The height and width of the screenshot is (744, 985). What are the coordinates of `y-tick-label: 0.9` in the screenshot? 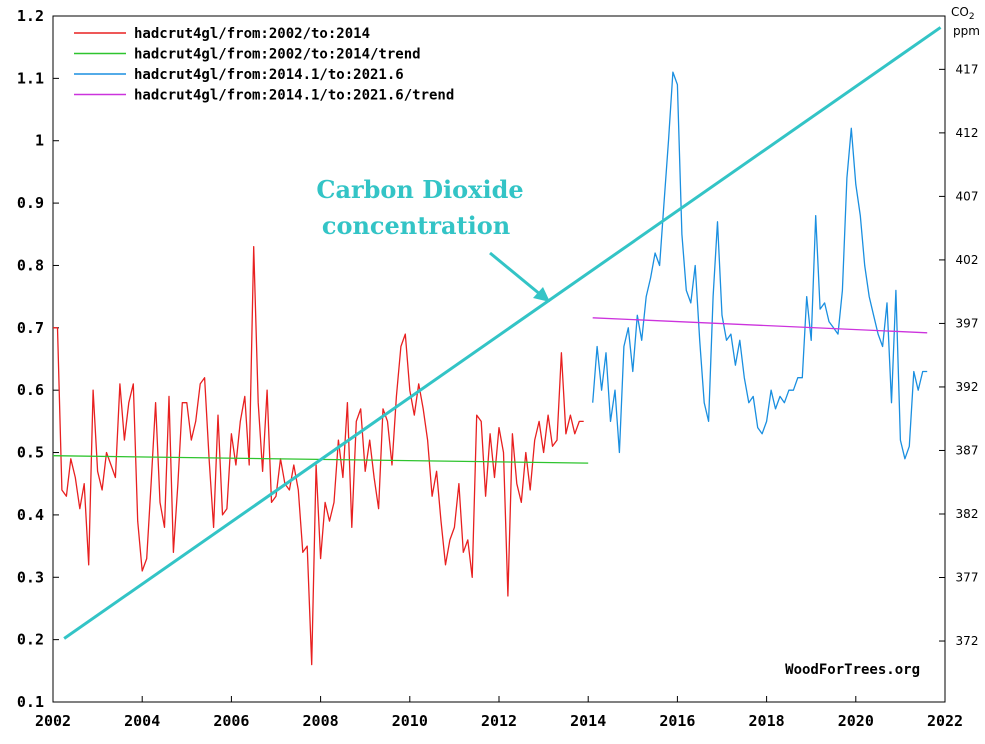 It's located at (30, 203).